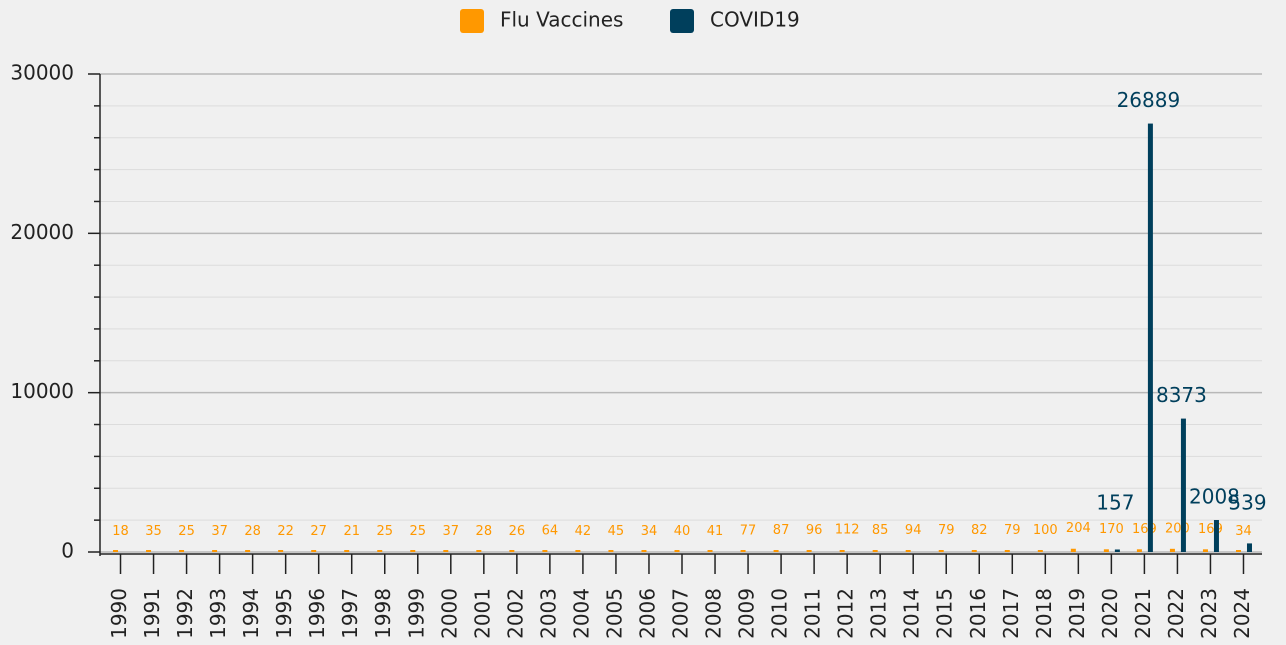  Describe the element at coordinates (416, 613) in the screenshot. I see `x-tick-label: 1999` at that location.